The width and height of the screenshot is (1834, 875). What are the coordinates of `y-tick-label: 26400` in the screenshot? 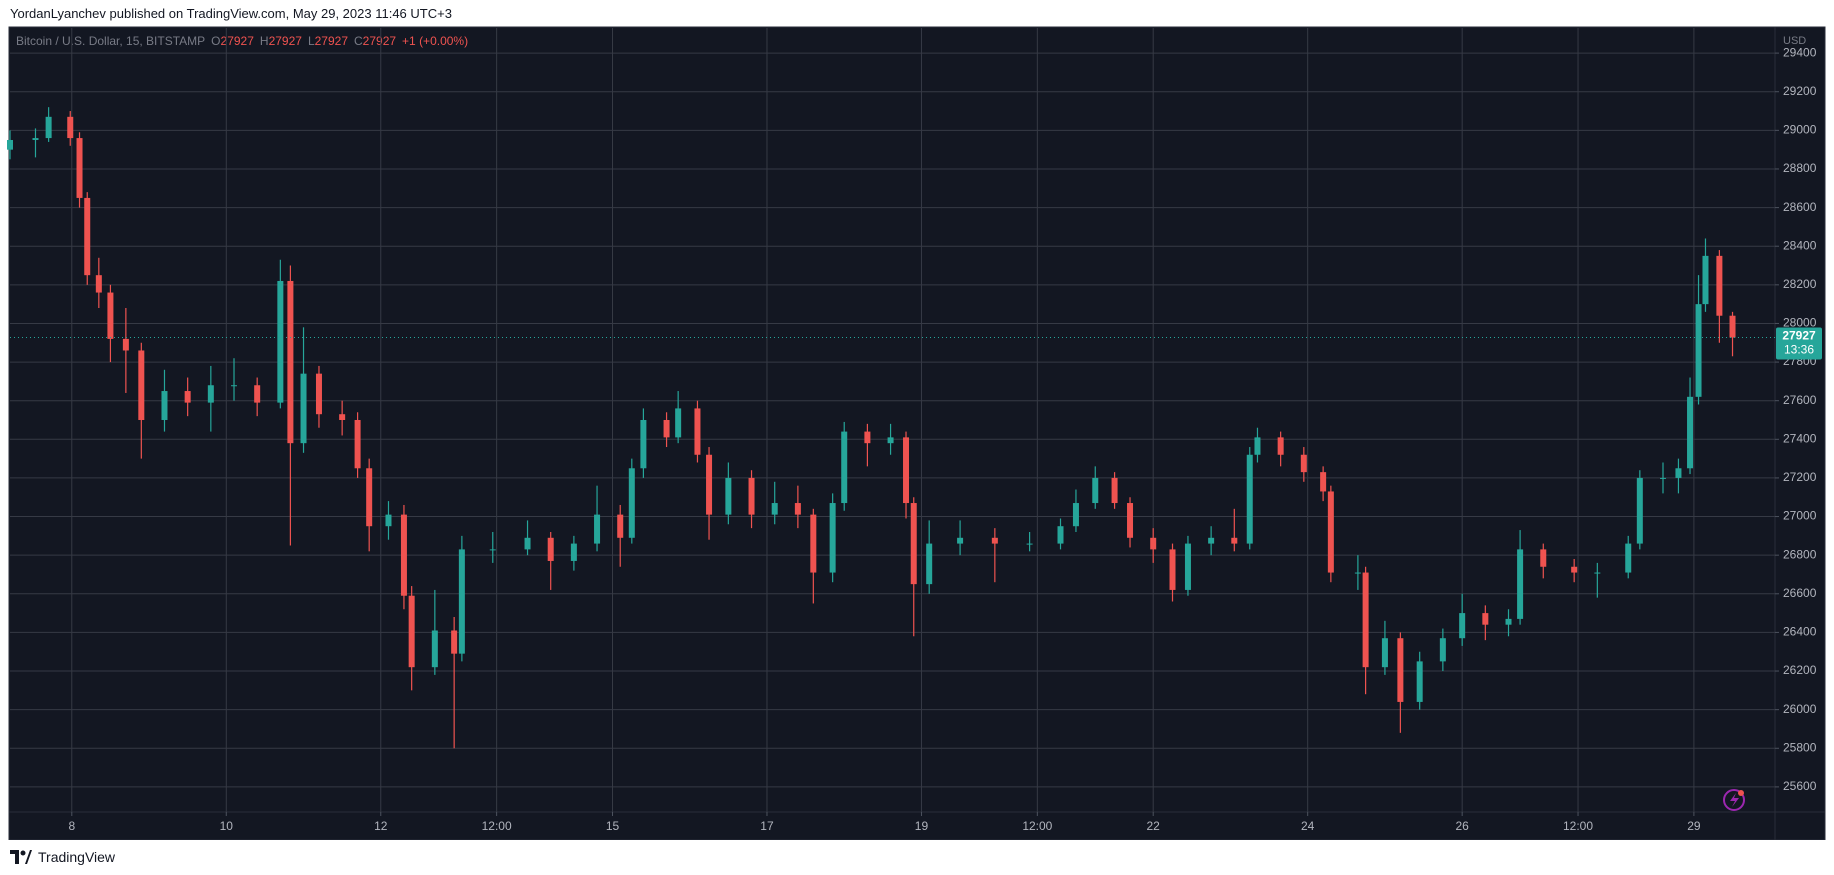 It's located at (1800, 632).